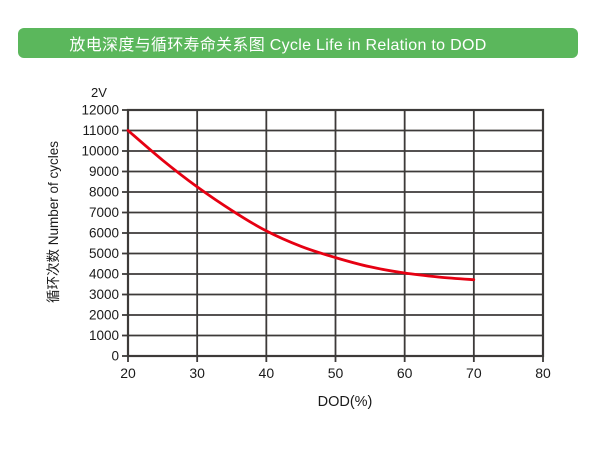 The image size is (600, 451). Describe the element at coordinates (104, 212) in the screenshot. I see `y-tick-label: 7000` at that location.